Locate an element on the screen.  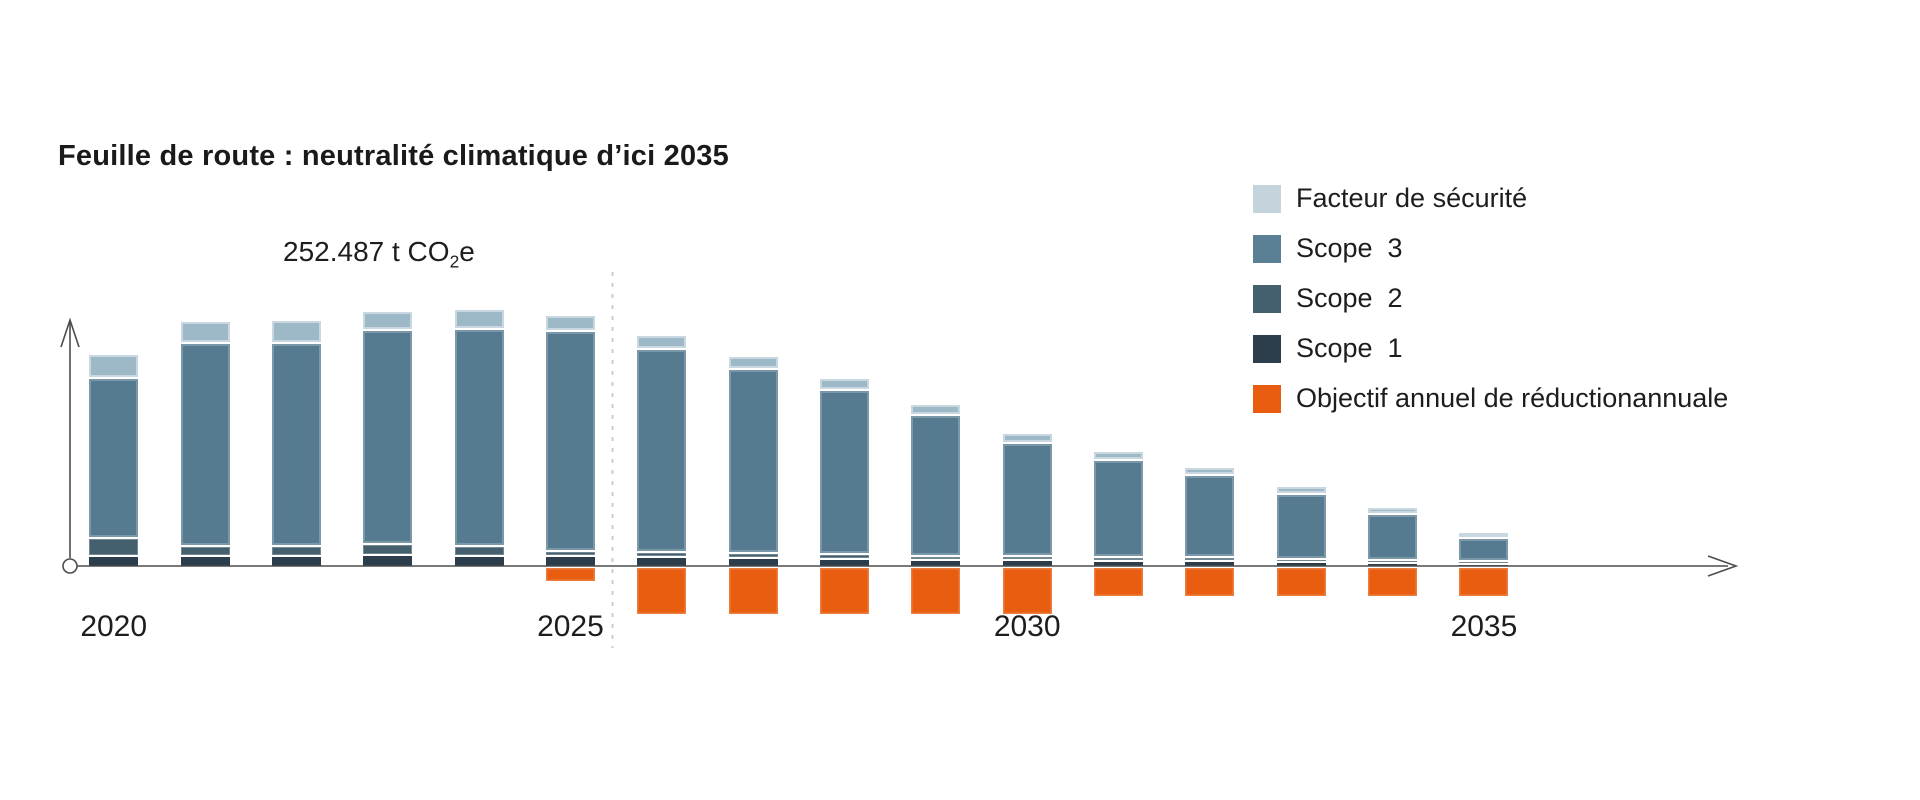
bar-2023 is located at coordinates (388, 439).